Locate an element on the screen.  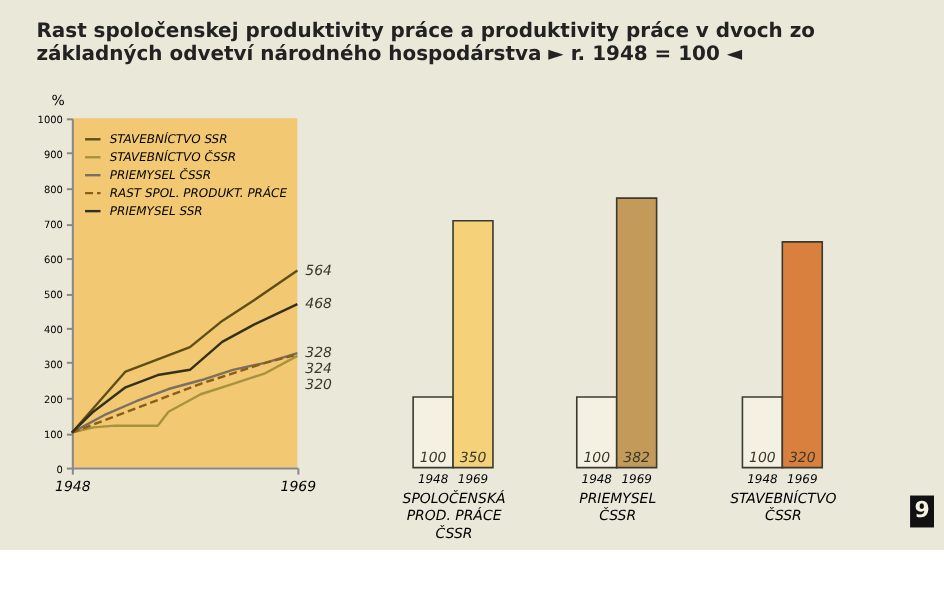
line-series is located at coordinates (184, 368).